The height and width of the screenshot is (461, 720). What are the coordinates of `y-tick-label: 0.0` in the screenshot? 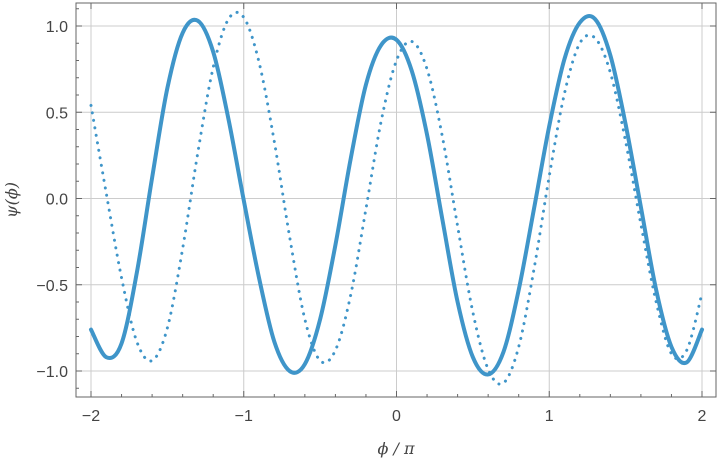 It's located at (57, 200).